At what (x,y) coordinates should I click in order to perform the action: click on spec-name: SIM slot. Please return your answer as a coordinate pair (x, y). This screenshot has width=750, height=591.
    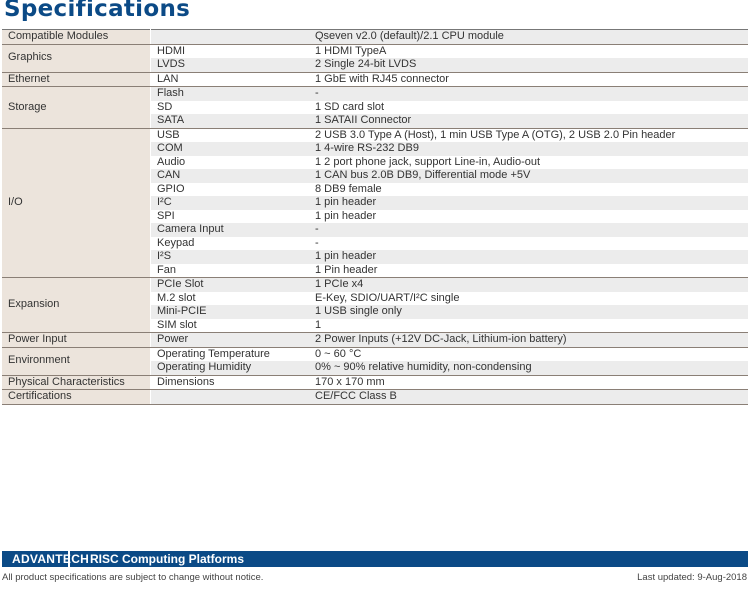
    Looking at the image, I should click on (229, 325).